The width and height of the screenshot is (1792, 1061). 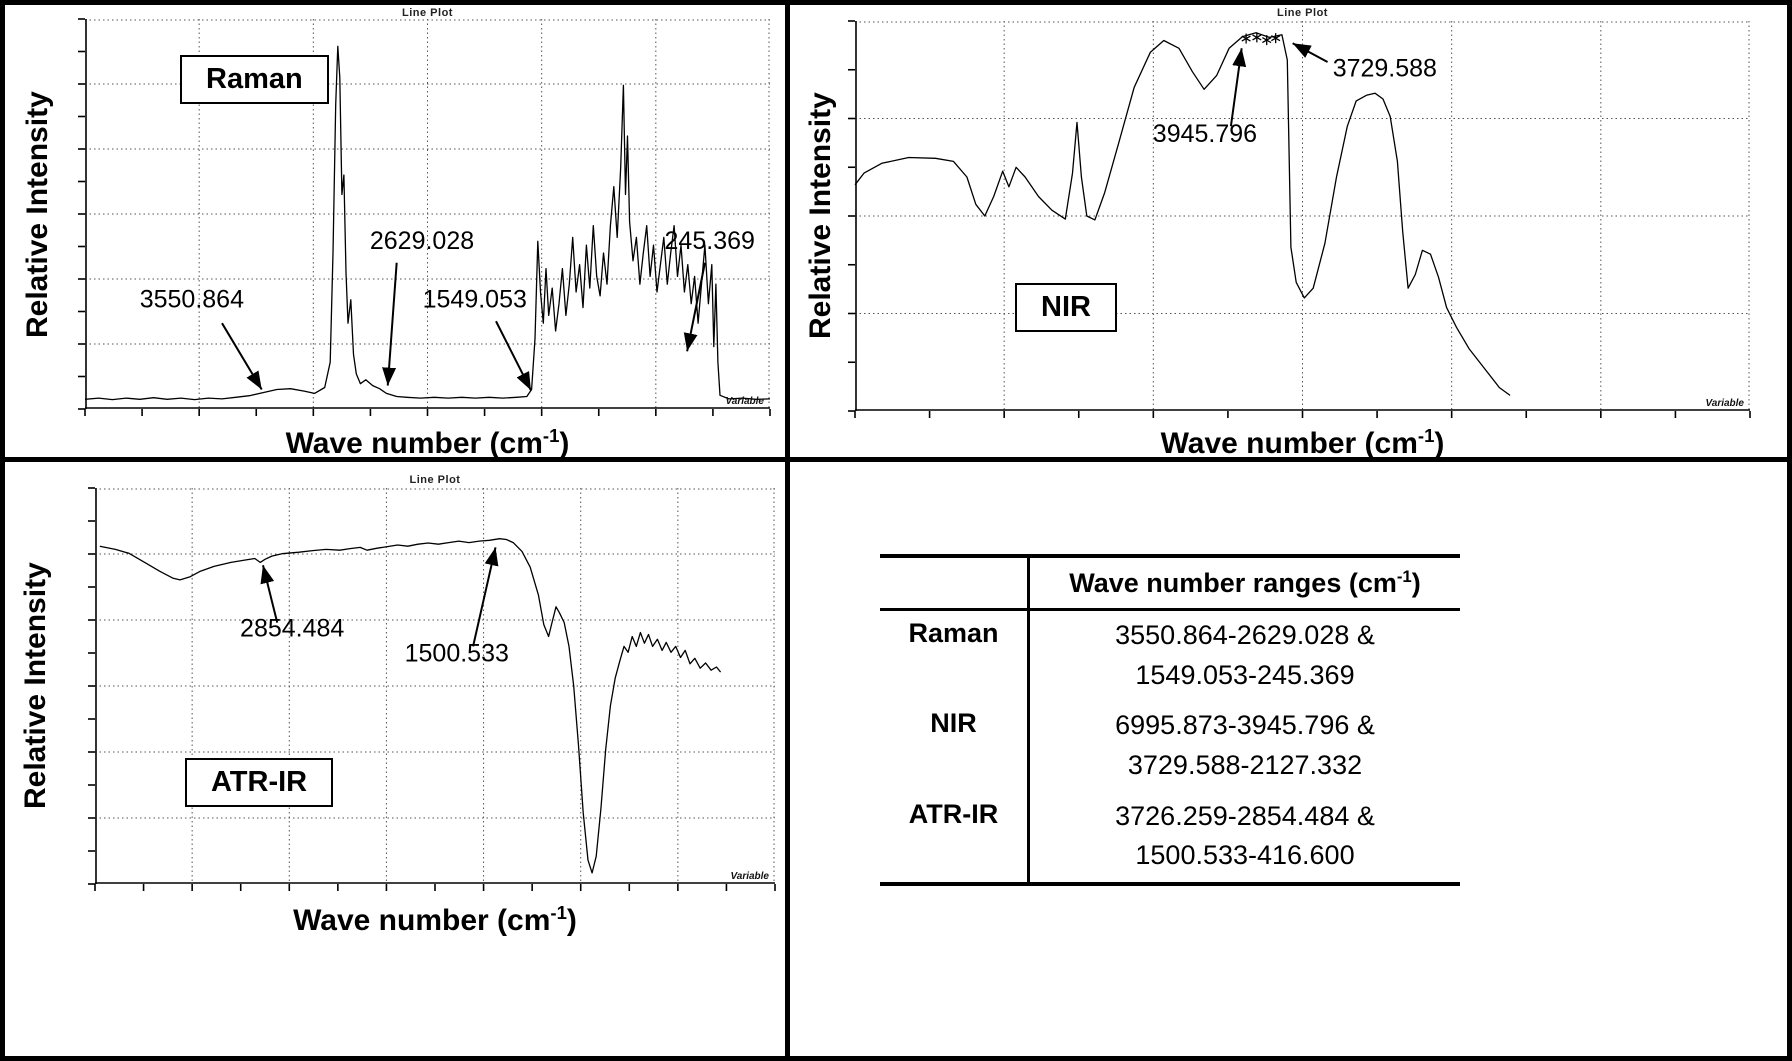 What do you see at coordinates (1416, 583) in the screenshot?
I see `table-header-close: )` at bounding box center [1416, 583].